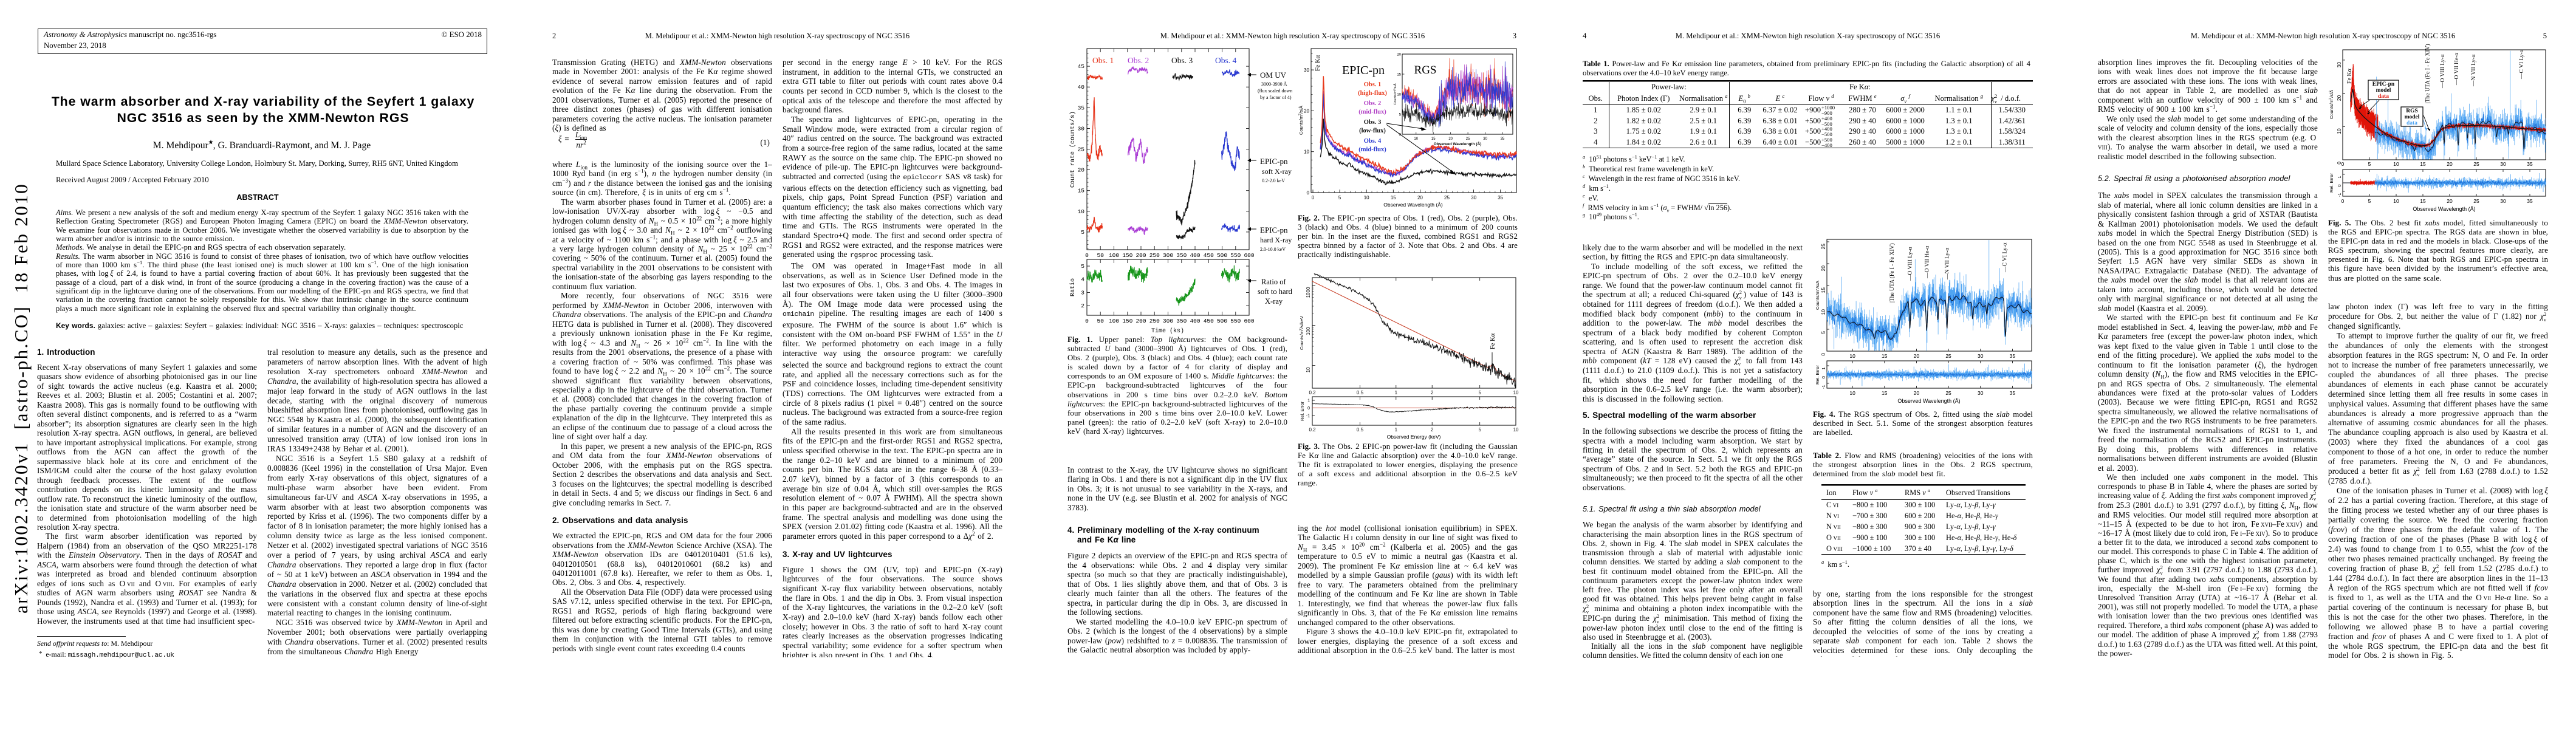  Describe the element at coordinates (1154, 321) in the screenshot. I see `svg-text: 250` at that location.